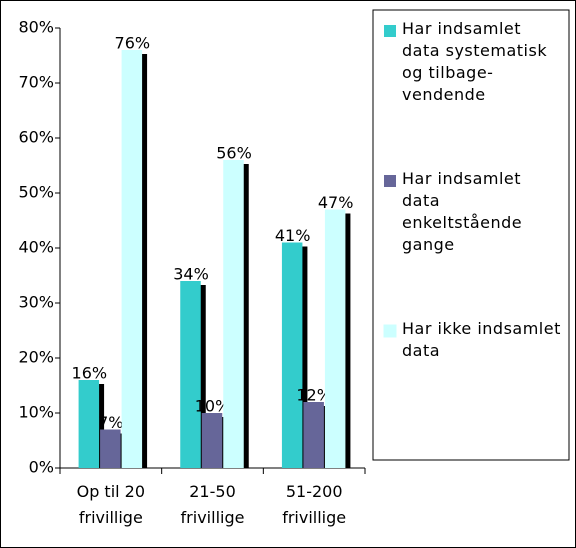 The image size is (576, 548). What do you see at coordinates (293, 235) in the screenshot?
I see `data-label: 41%` at bounding box center [293, 235].